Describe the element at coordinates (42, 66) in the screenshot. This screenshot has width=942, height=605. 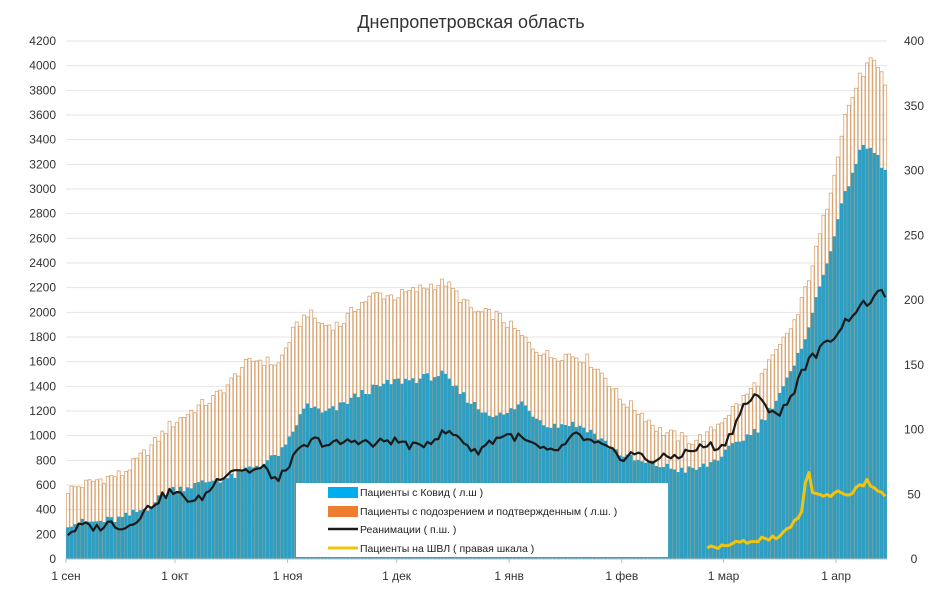
I see `y-left-tick-label: 4000` at that location.